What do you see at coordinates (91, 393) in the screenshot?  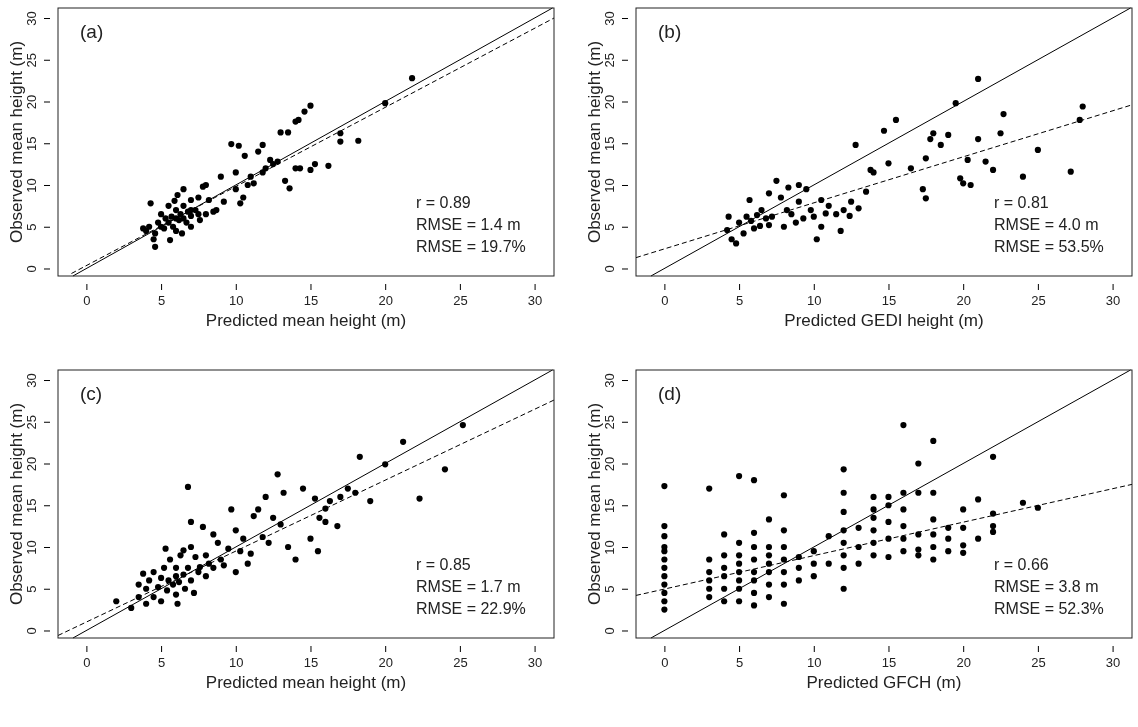 I see `annotation: (c)` at bounding box center [91, 393].